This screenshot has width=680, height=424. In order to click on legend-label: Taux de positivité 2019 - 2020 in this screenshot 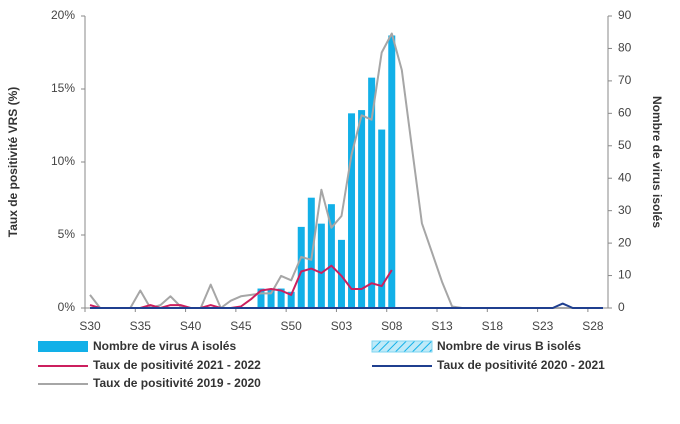, I will do `click(177, 383)`.